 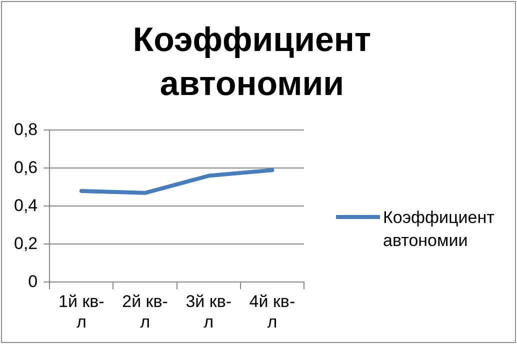 I want to click on x-tick-label: 4й кв-л, so click(x=272, y=312).